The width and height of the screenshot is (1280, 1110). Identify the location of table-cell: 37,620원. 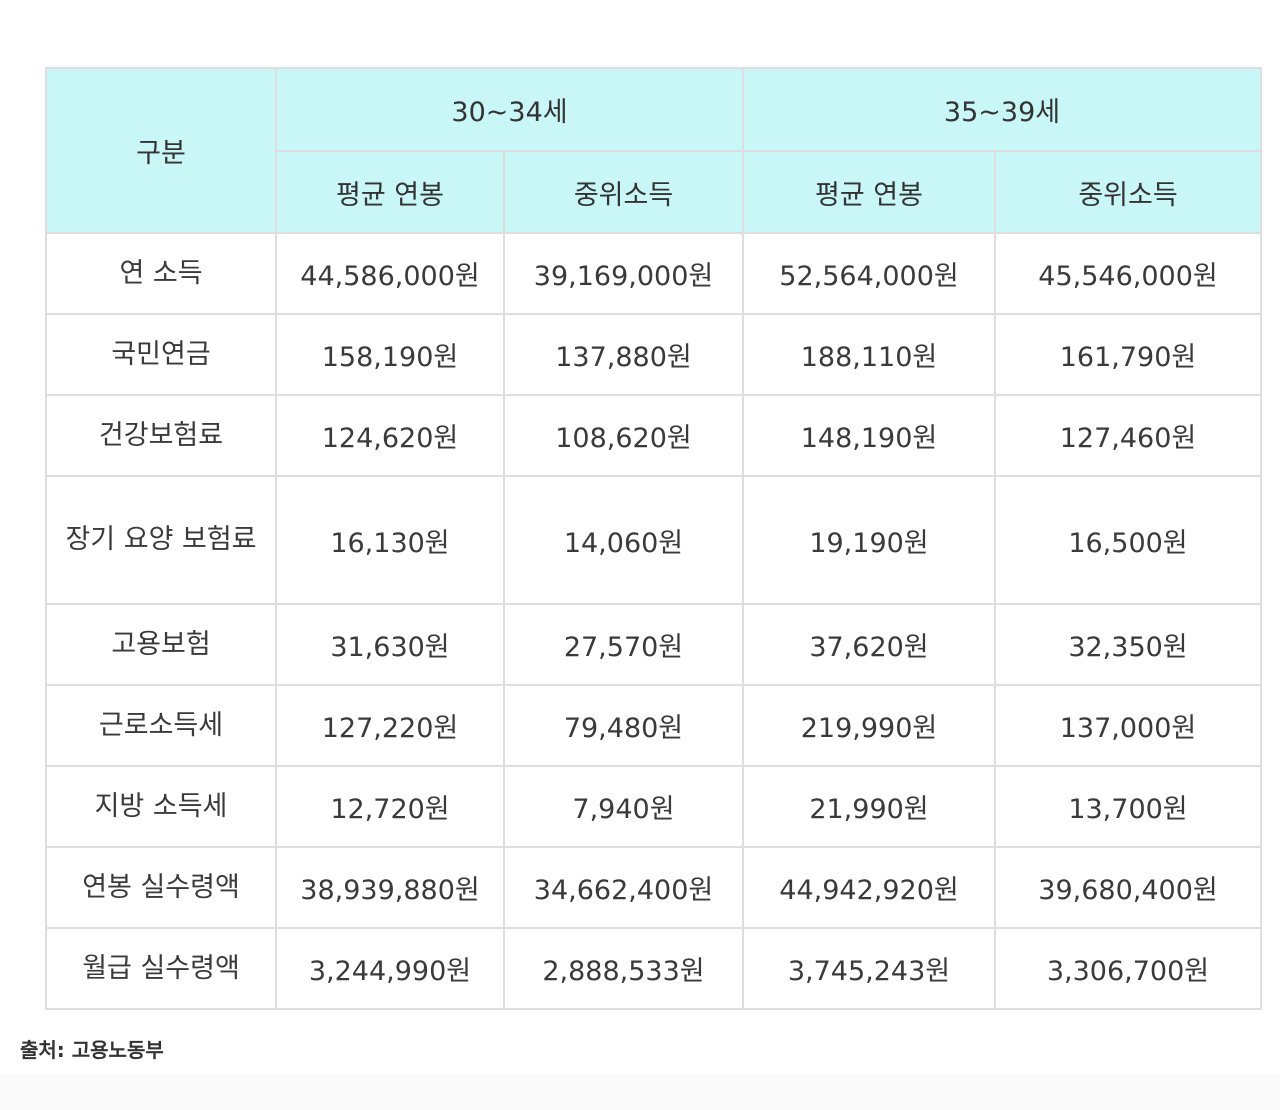
(869, 644).